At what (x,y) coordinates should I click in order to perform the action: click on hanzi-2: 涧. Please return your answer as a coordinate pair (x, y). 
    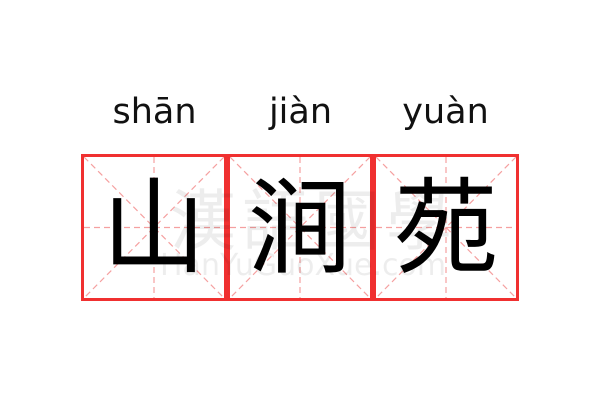
    Looking at the image, I should click on (299, 227).